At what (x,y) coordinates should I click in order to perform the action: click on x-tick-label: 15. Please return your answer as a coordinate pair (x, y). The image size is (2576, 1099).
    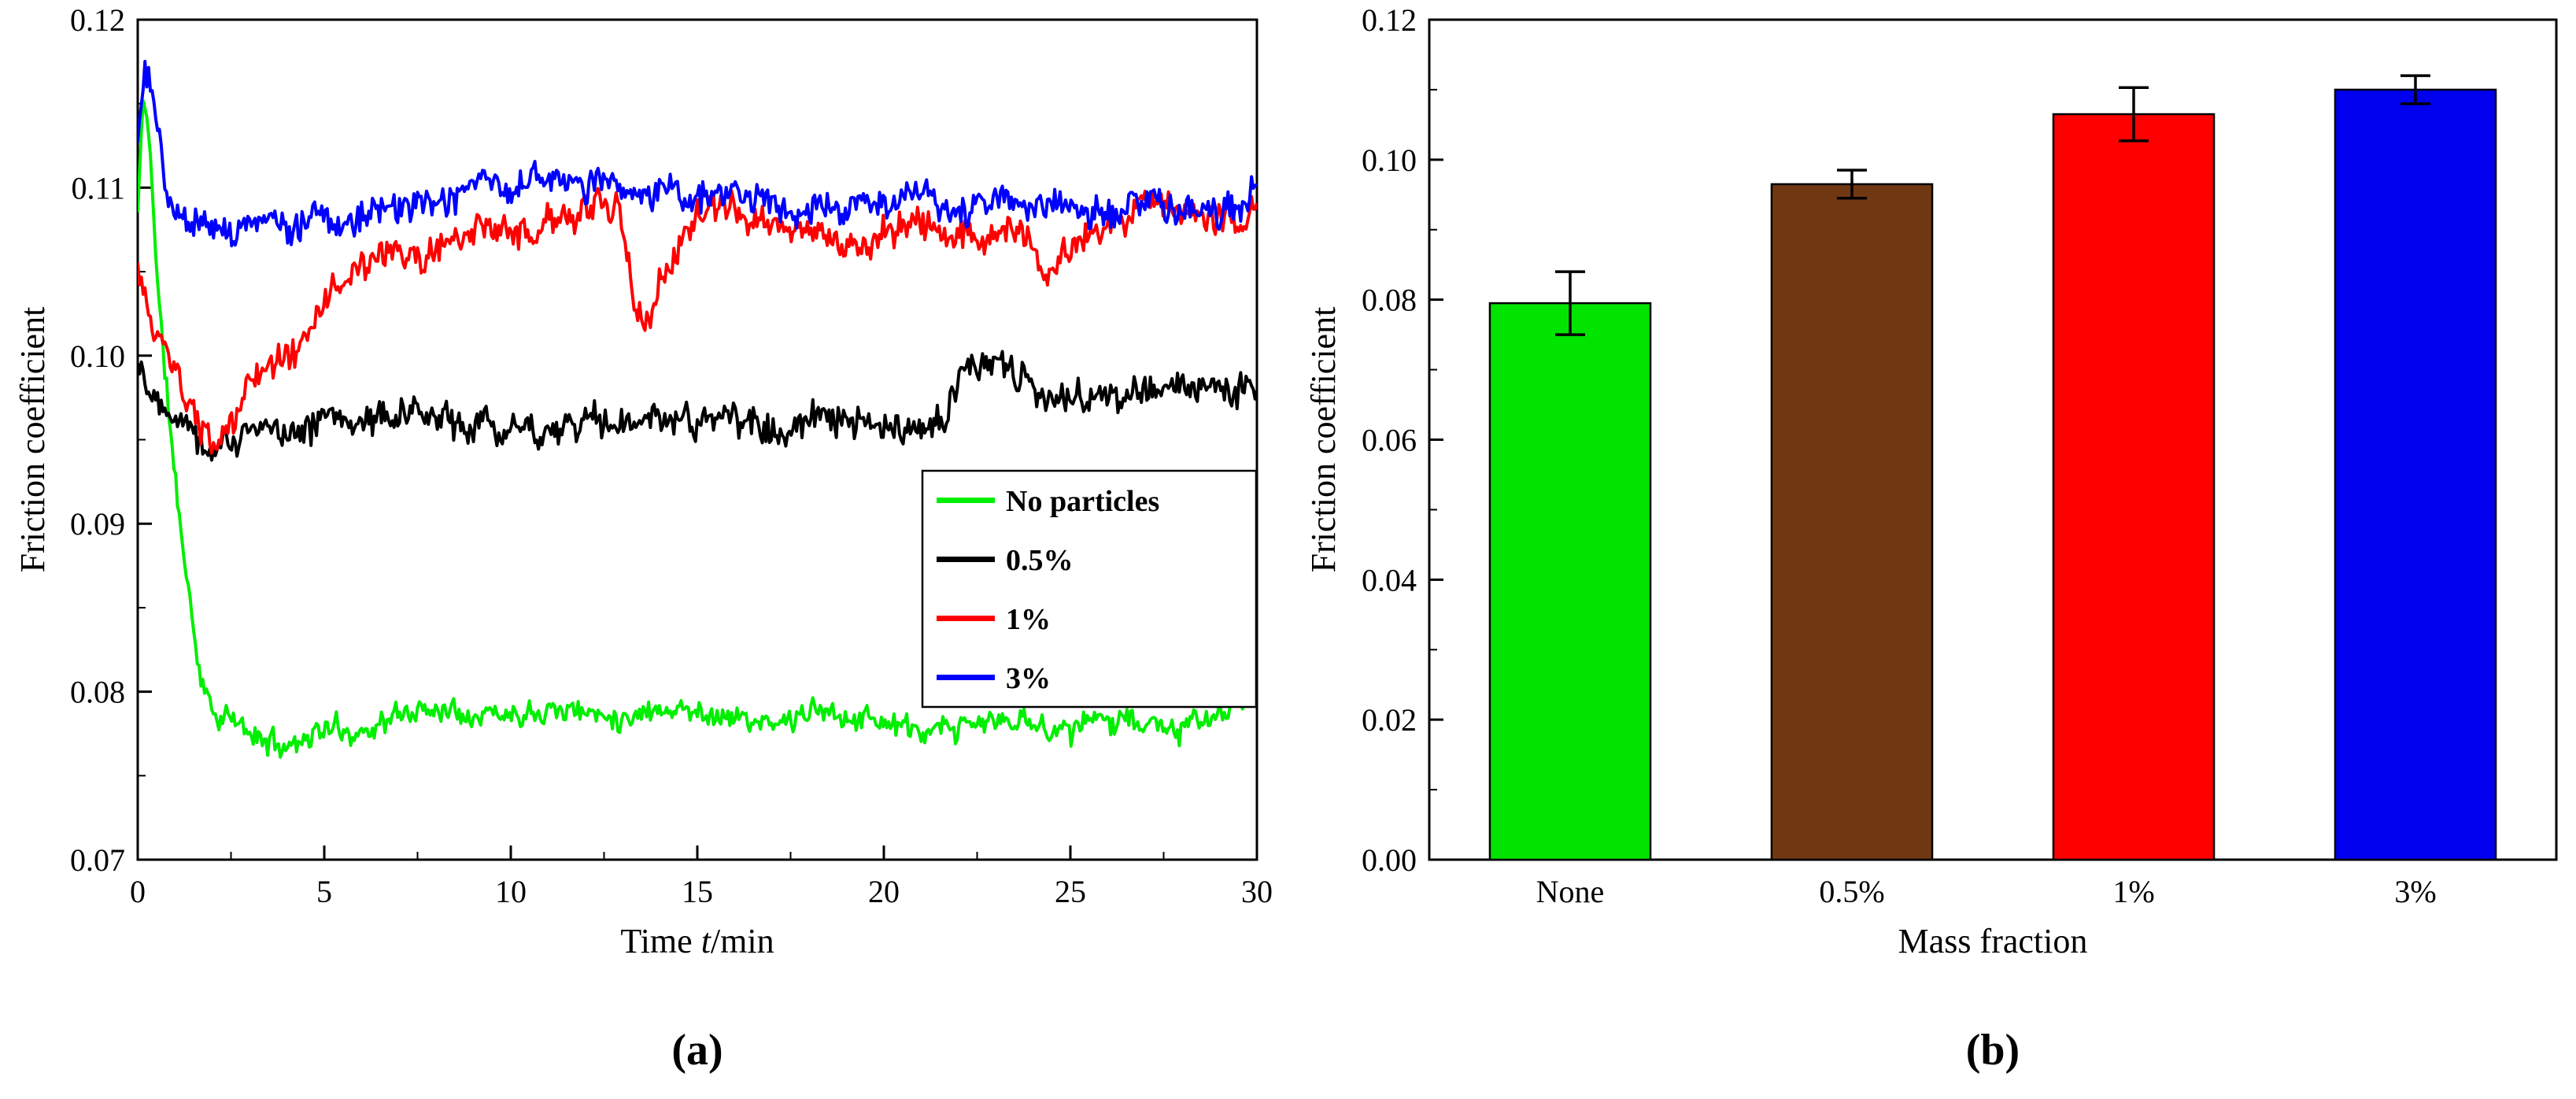
    Looking at the image, I should click on (697, 892).